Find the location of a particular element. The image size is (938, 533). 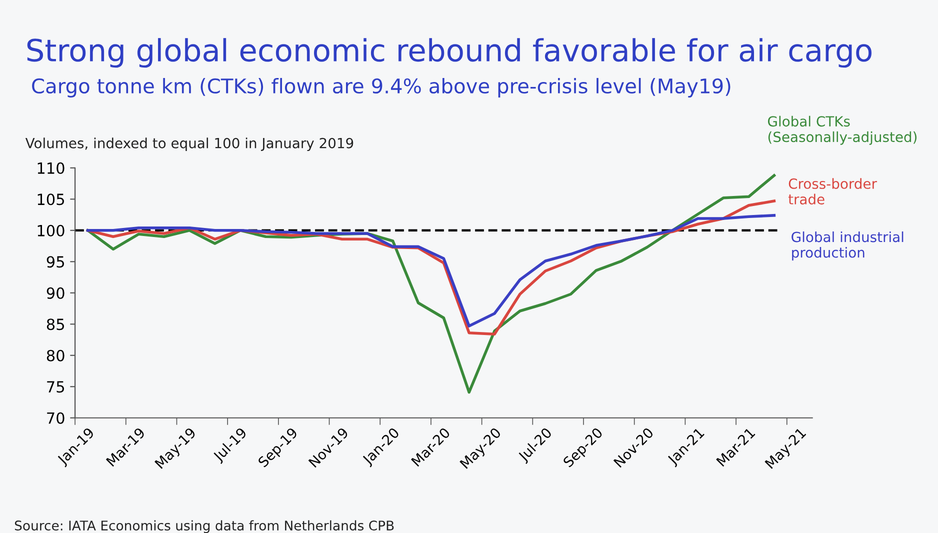

y-tick-label: 105 is located at coordinates (51, 200).